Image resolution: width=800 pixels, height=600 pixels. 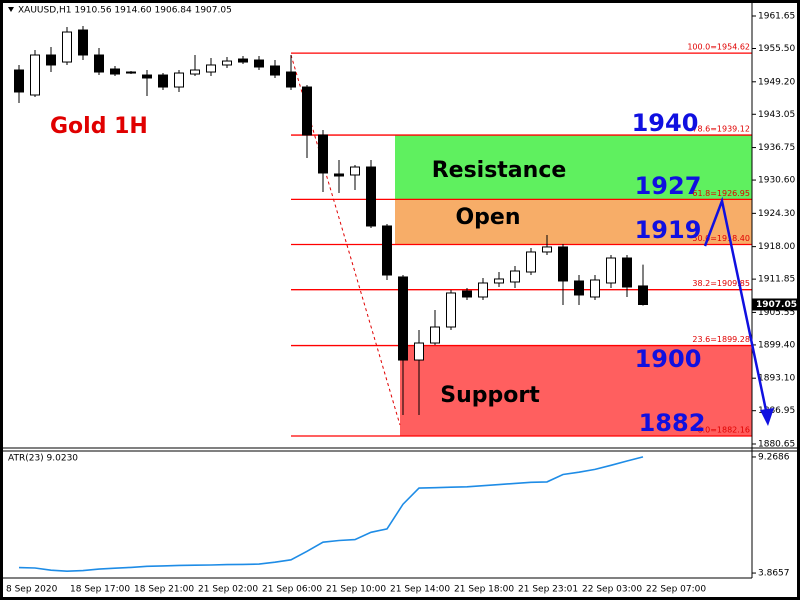 I want to click on y-tick-label: 1943.05, so click(x=776, y=115).